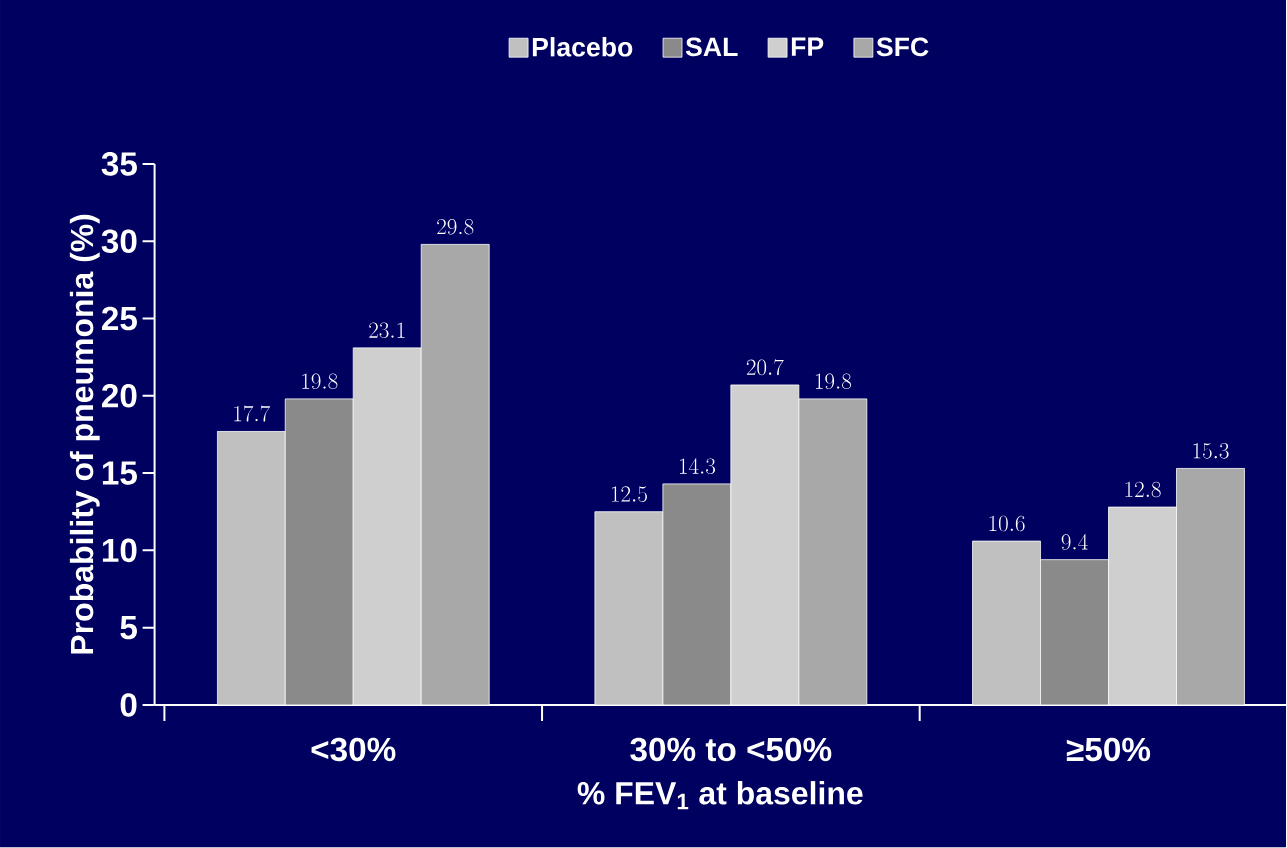  What do you see at coordinates (697, 466) in the screenshot?
I see `data-label: 14.3` at bounding box center [697, 466].